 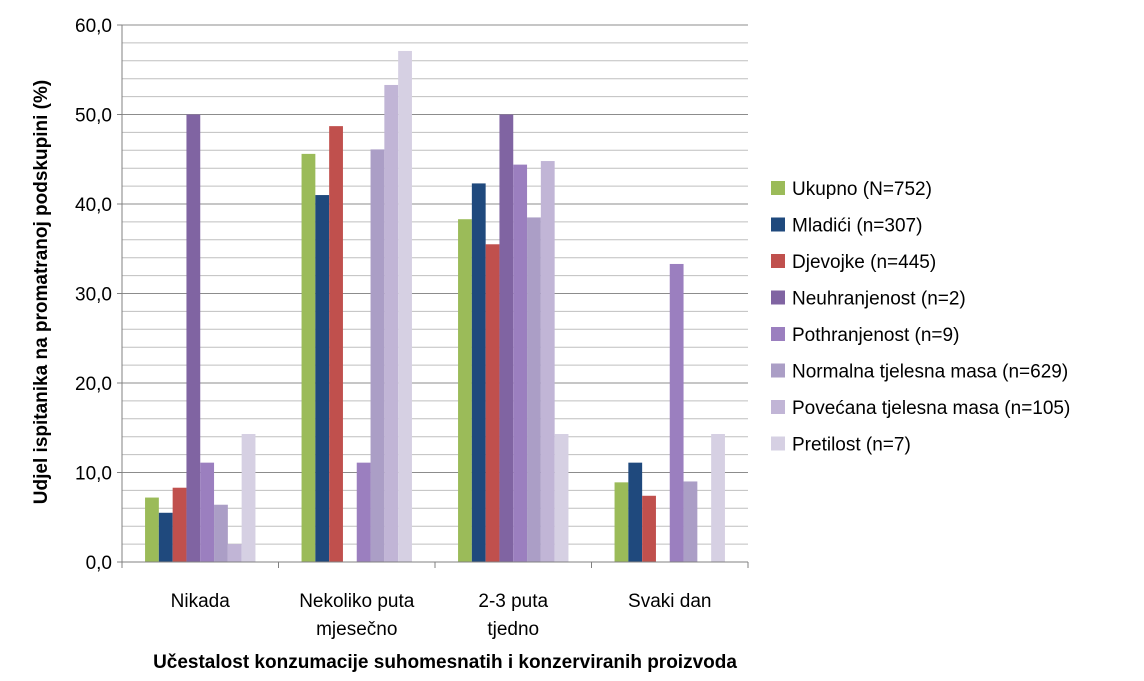 What do you see at coordinates (862, 189) in the screenshot?
I see `legend-label: Ukupno (N=752)` at bounding box center [862, 189].